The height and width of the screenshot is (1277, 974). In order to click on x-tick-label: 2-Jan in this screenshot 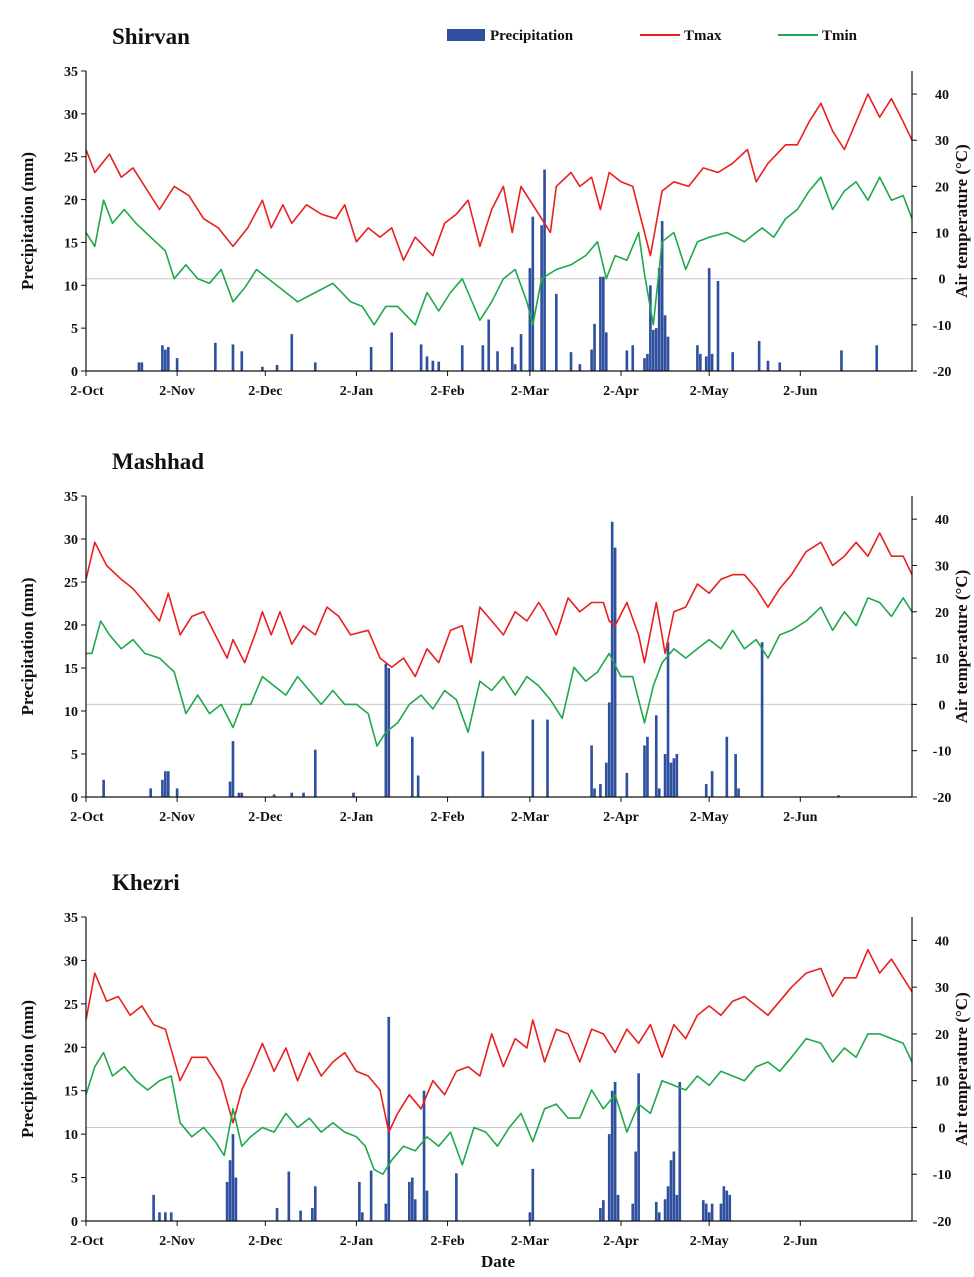, I will do `click(357, 1241)`.